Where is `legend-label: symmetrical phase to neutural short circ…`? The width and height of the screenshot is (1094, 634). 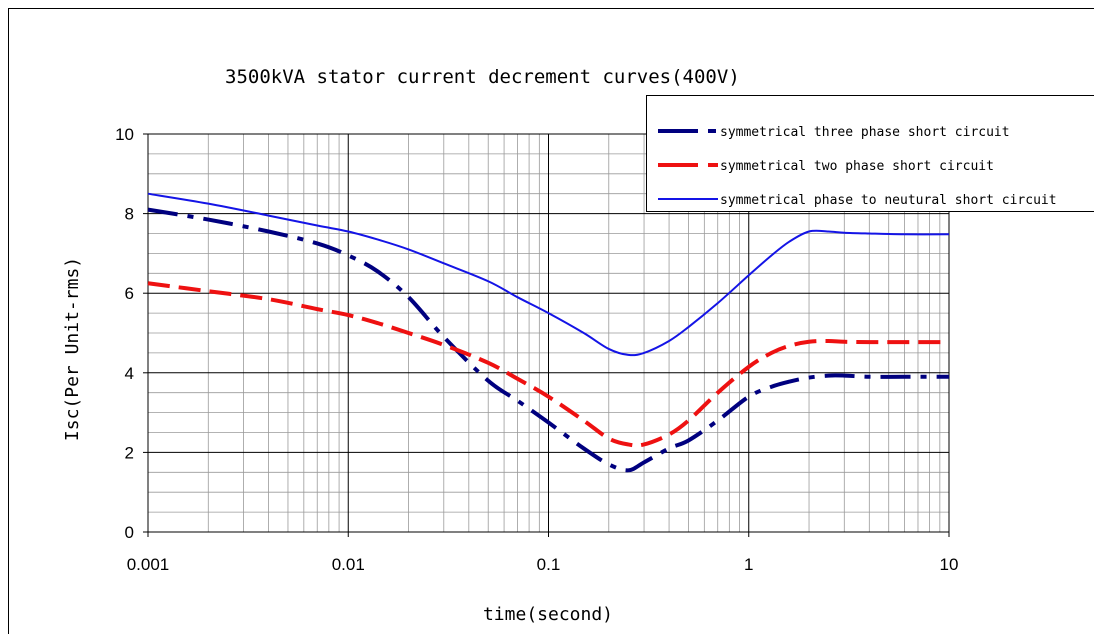 legend-label: symmetrical phase to neutural short circ… is located at coordinates (888, 200).